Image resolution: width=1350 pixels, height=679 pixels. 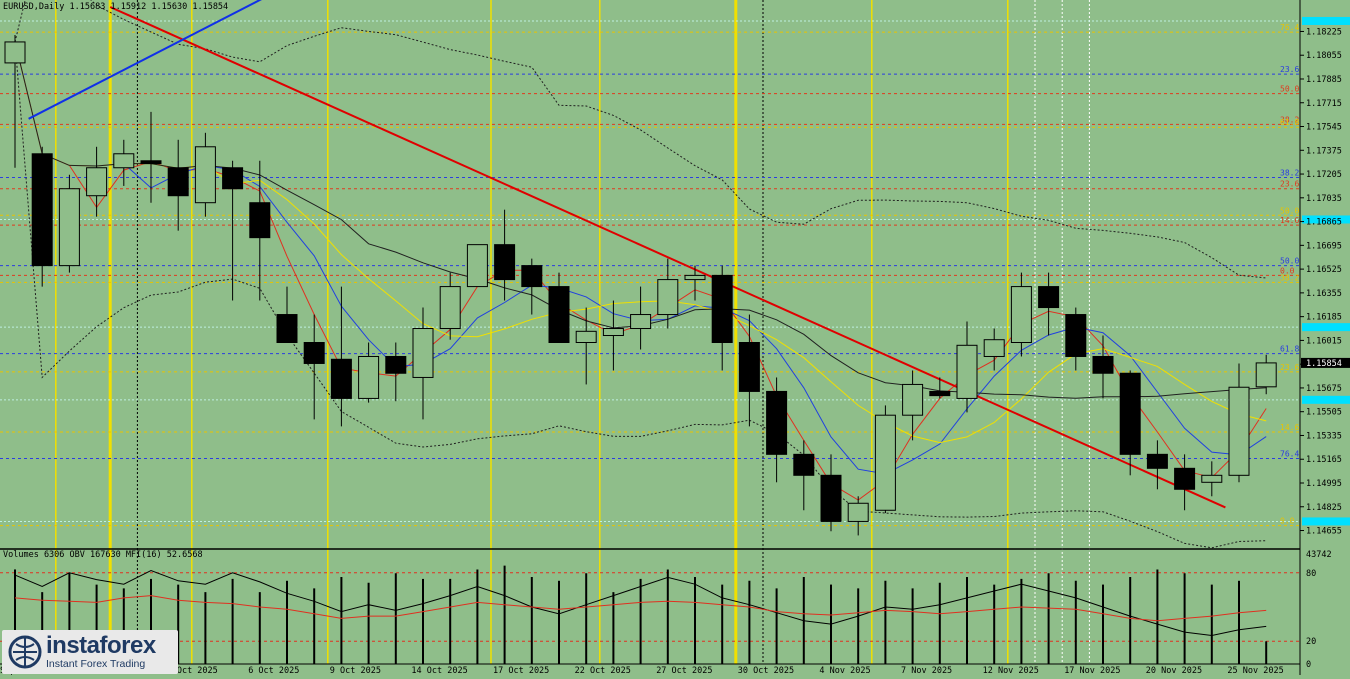 What do you see at coordinates (1324, 436) in the screenshot?
I see `price-tick-label: 1.15335` at bounding box center [1324, 436].